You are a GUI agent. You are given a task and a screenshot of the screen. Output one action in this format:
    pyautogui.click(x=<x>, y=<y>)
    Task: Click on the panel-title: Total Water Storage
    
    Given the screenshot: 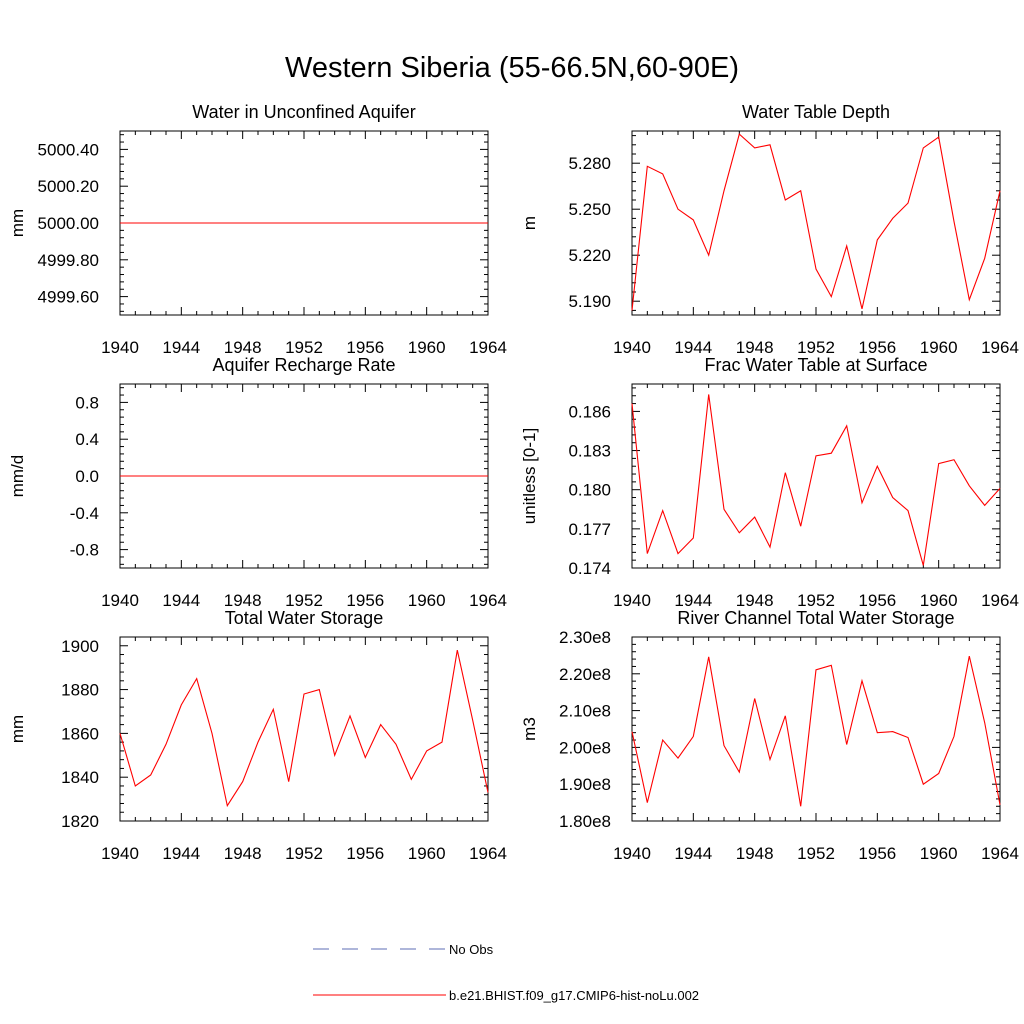 What is the action you would take?
    pyautogui.click(x=304, y=618)
    